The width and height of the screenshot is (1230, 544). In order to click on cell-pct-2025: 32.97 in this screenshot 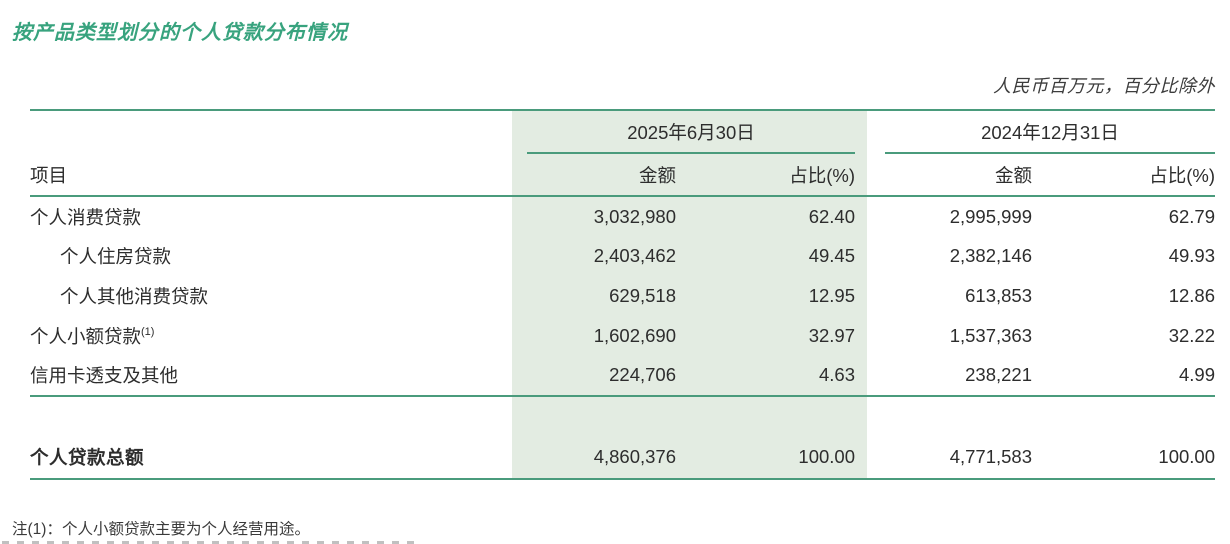, I will do `click(831, 335)`.